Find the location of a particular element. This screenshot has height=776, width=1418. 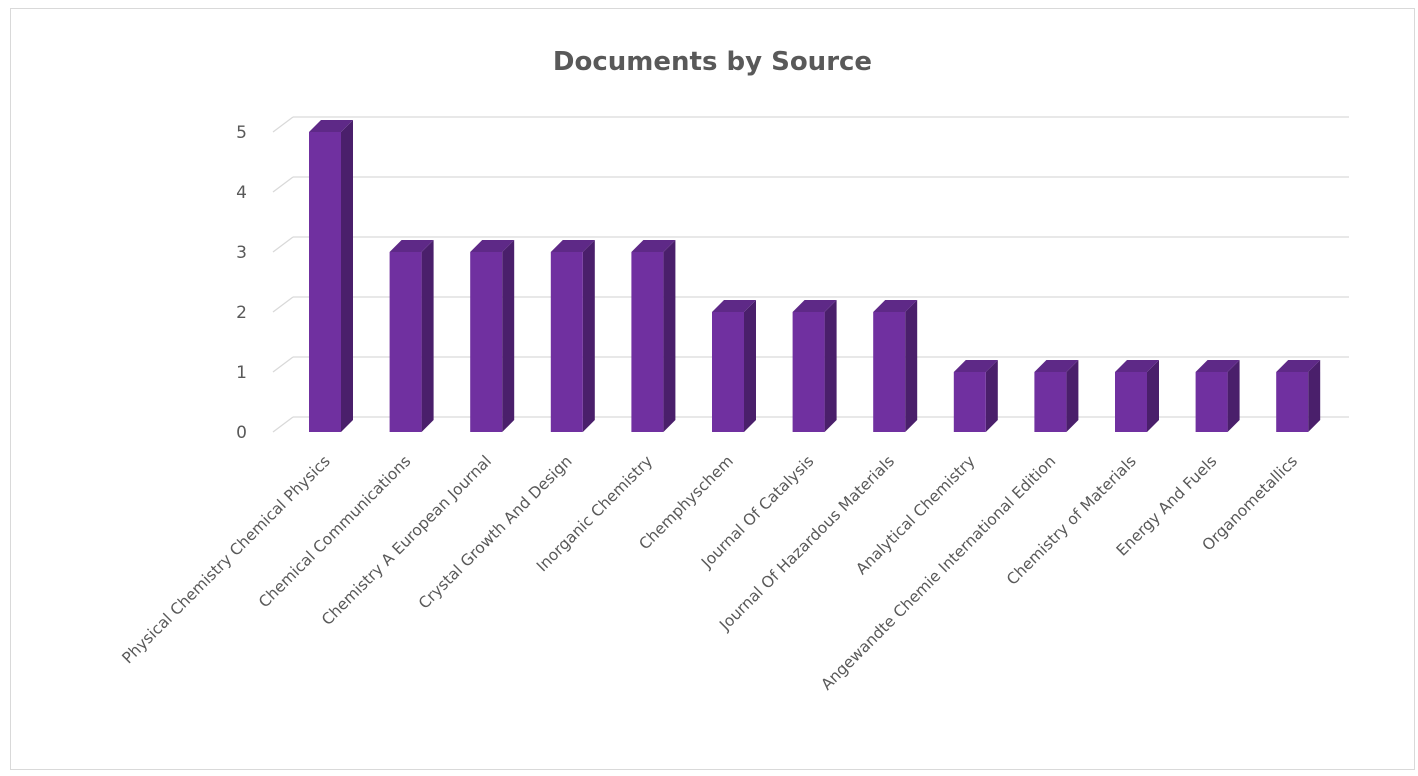

x-tick-label: Chemical Communications is located at coordinates (334, 531).